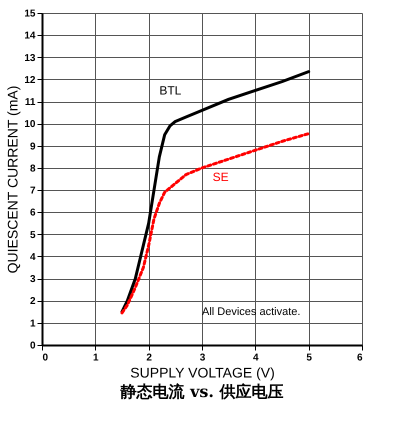 This screenshot has width=417, height=434. What do you see at coordinates (33, 235) in the screenshot?
I see `y-tick-label: 5` at bounding box center [33, 235].